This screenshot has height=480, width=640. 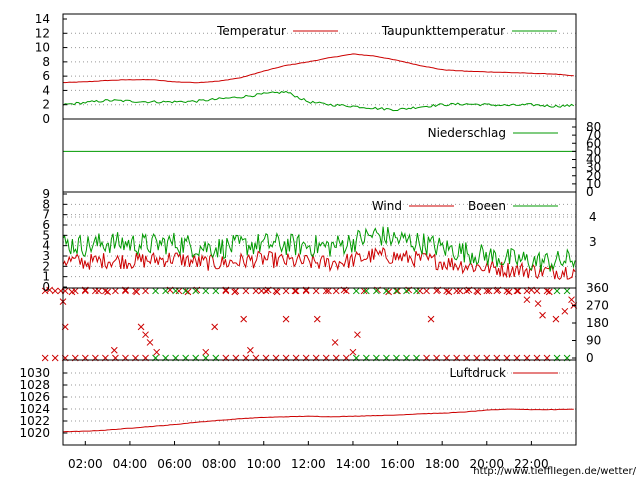 What do you see at coordinates (85, 464) in the screenshot?
I see `x-tick-label: 02:00` at bounding box center [85, 464].